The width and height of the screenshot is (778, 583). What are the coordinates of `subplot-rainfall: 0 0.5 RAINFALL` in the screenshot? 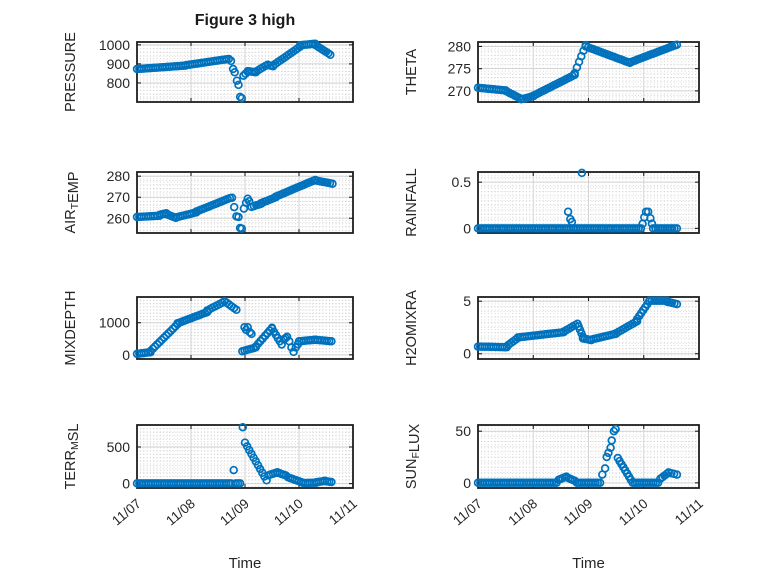 It's located at (552, 202).